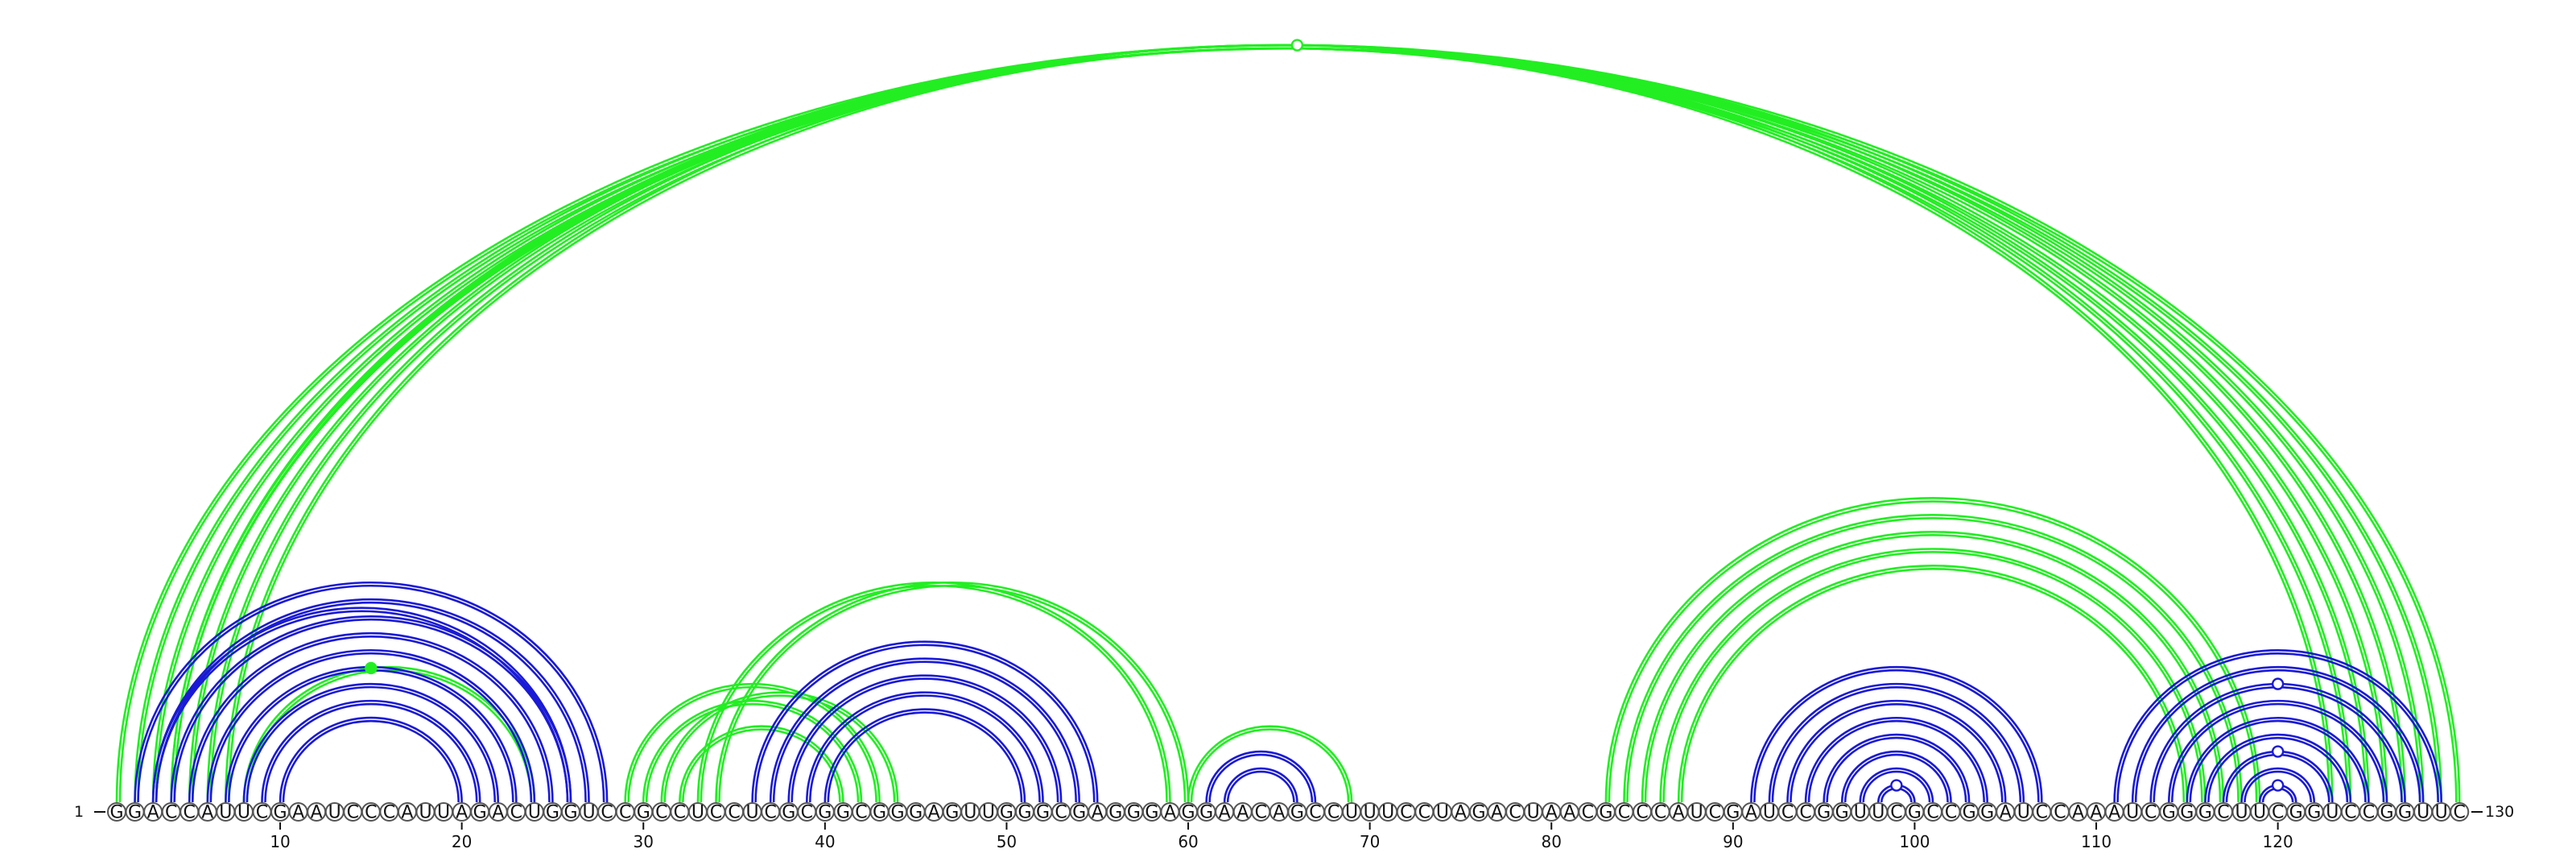 The width and height of the screenshot is (2576, 857). What do you see at coordinates (79, 812) in the screenshot?
I see `start-label: 1` at bounding box center [79, 812].